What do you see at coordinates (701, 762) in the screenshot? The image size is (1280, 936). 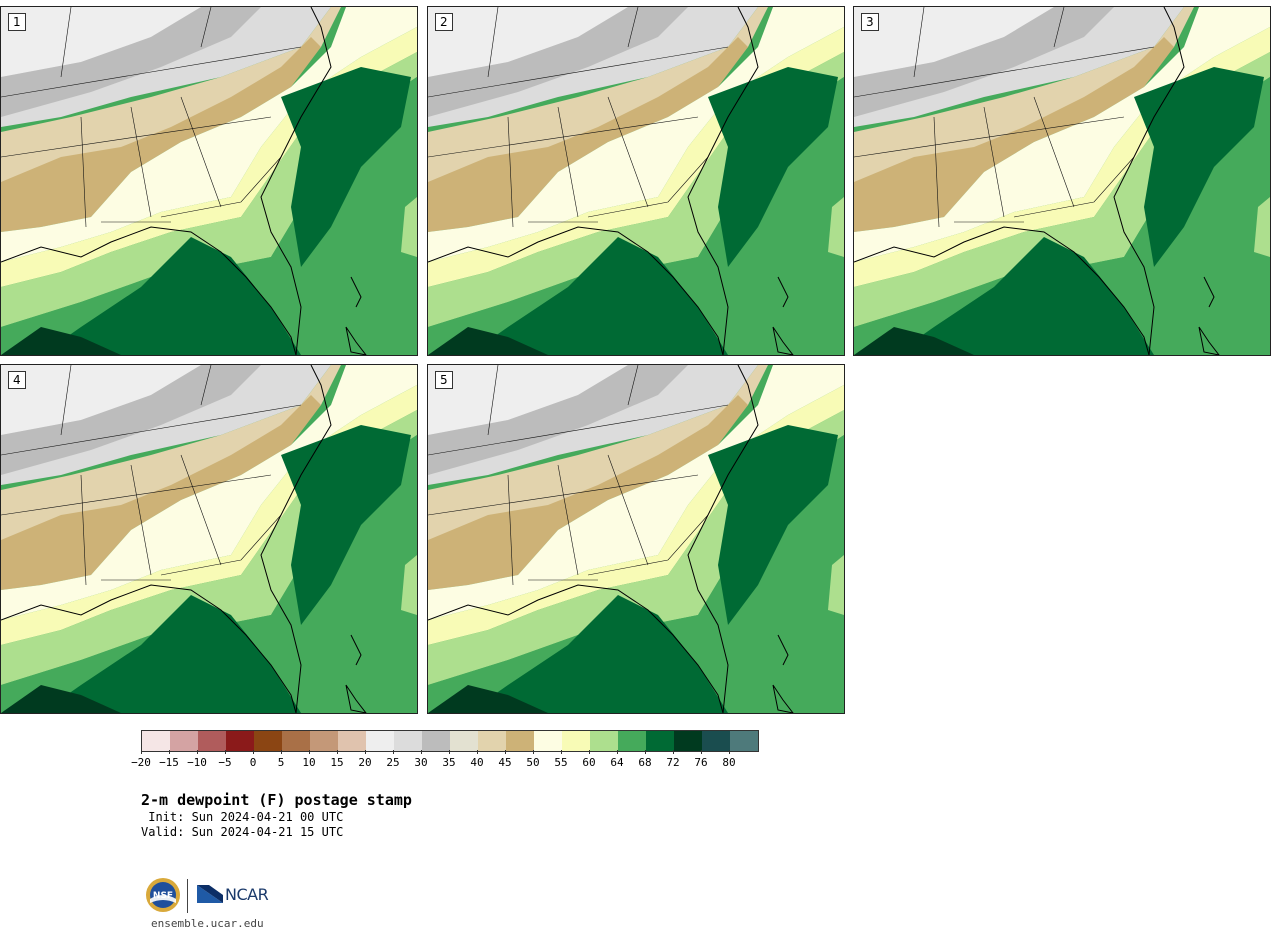 I see `colorbar-tick-label: 76` at bounding box center [701, 762].